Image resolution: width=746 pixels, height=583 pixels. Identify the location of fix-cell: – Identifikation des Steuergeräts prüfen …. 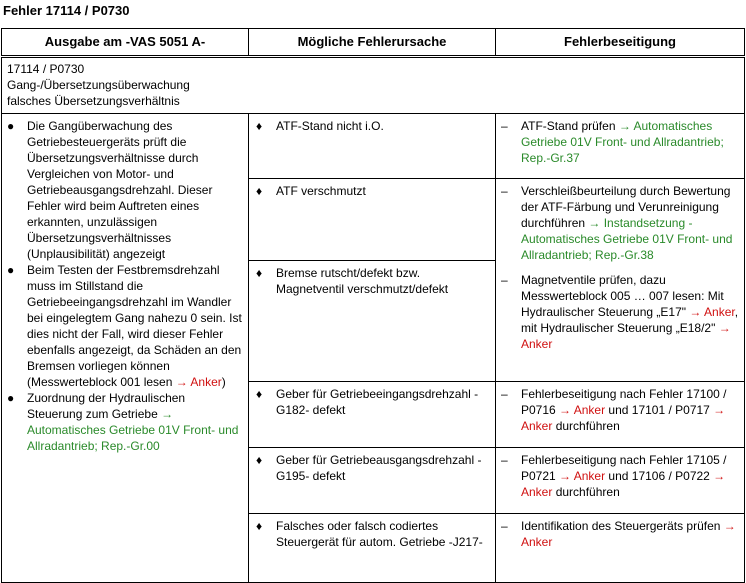
(620, 548).